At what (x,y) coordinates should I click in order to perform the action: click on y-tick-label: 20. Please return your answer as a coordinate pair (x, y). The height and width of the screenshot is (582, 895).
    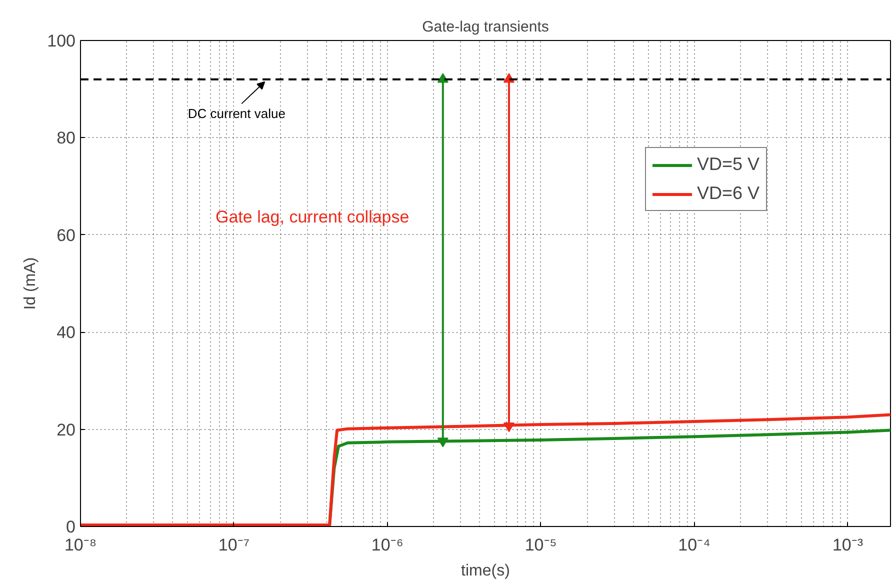
    Looking at the image, I should click on (66, 430).